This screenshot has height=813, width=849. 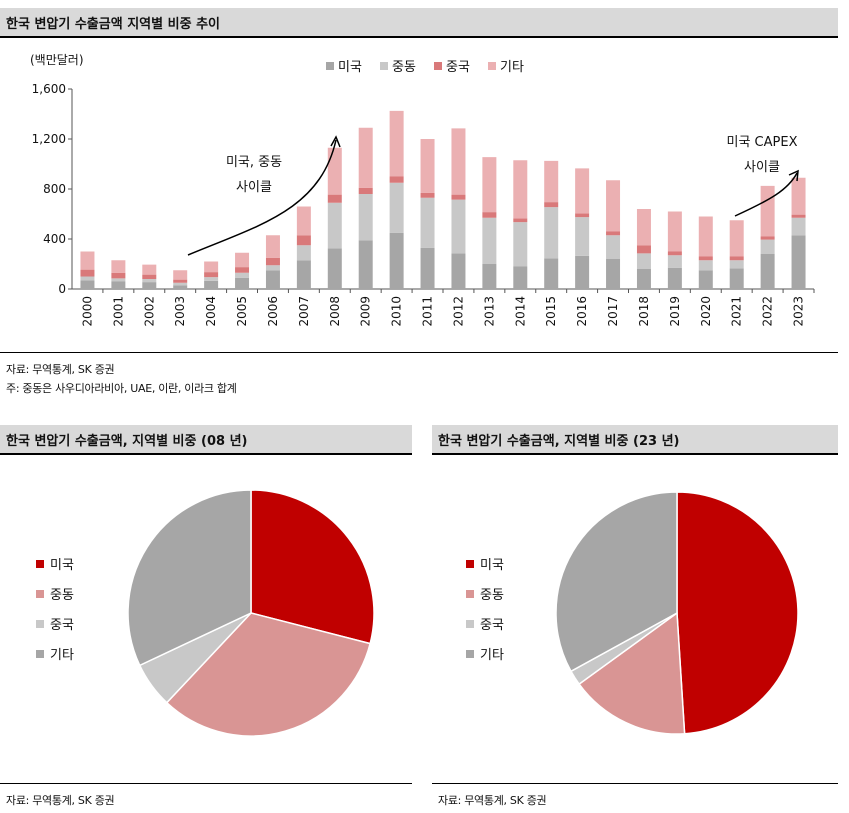 I want to click on x-tick-label: 2020, so click(x=706, y=311).